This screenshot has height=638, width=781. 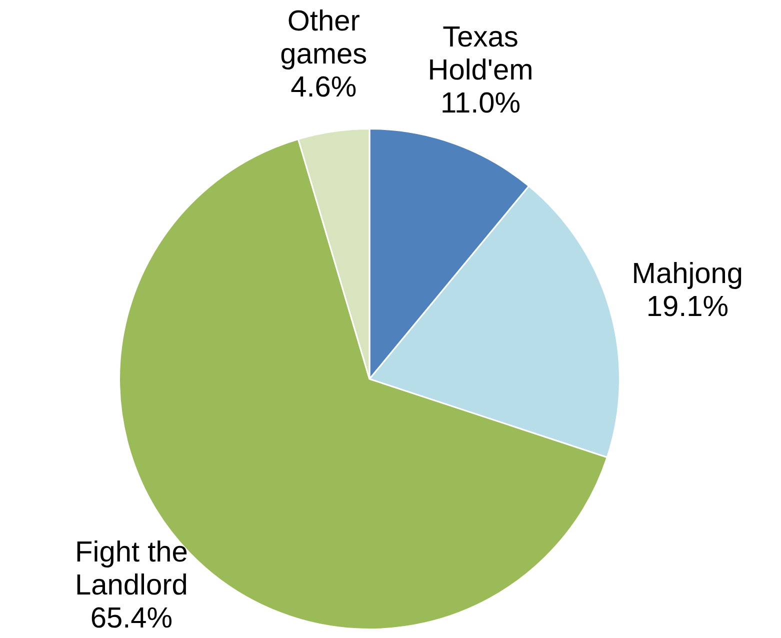 I want to click on data-label: 65.4%, so click(x=131, y=618).